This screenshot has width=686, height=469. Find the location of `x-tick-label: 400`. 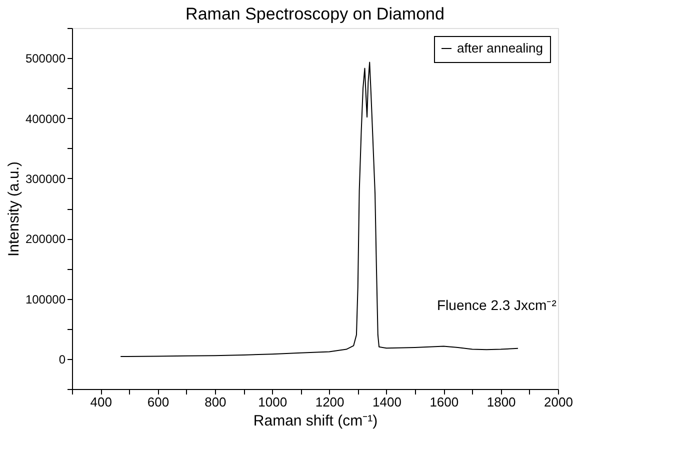

x-tick-label: 400 is located at coordinates (101, 402).